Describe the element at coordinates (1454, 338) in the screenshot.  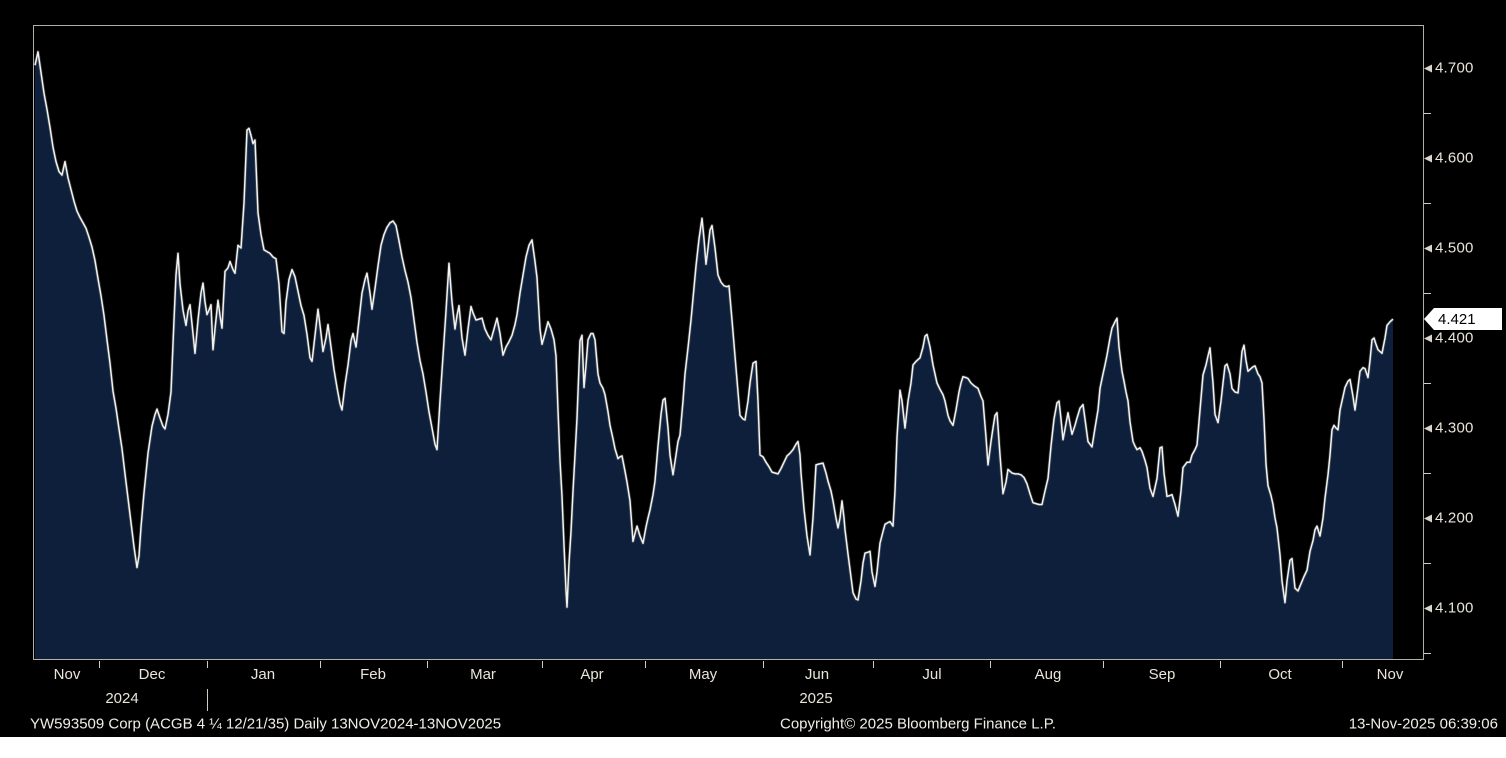
I see `y-axis-label: 4.400` at that location.